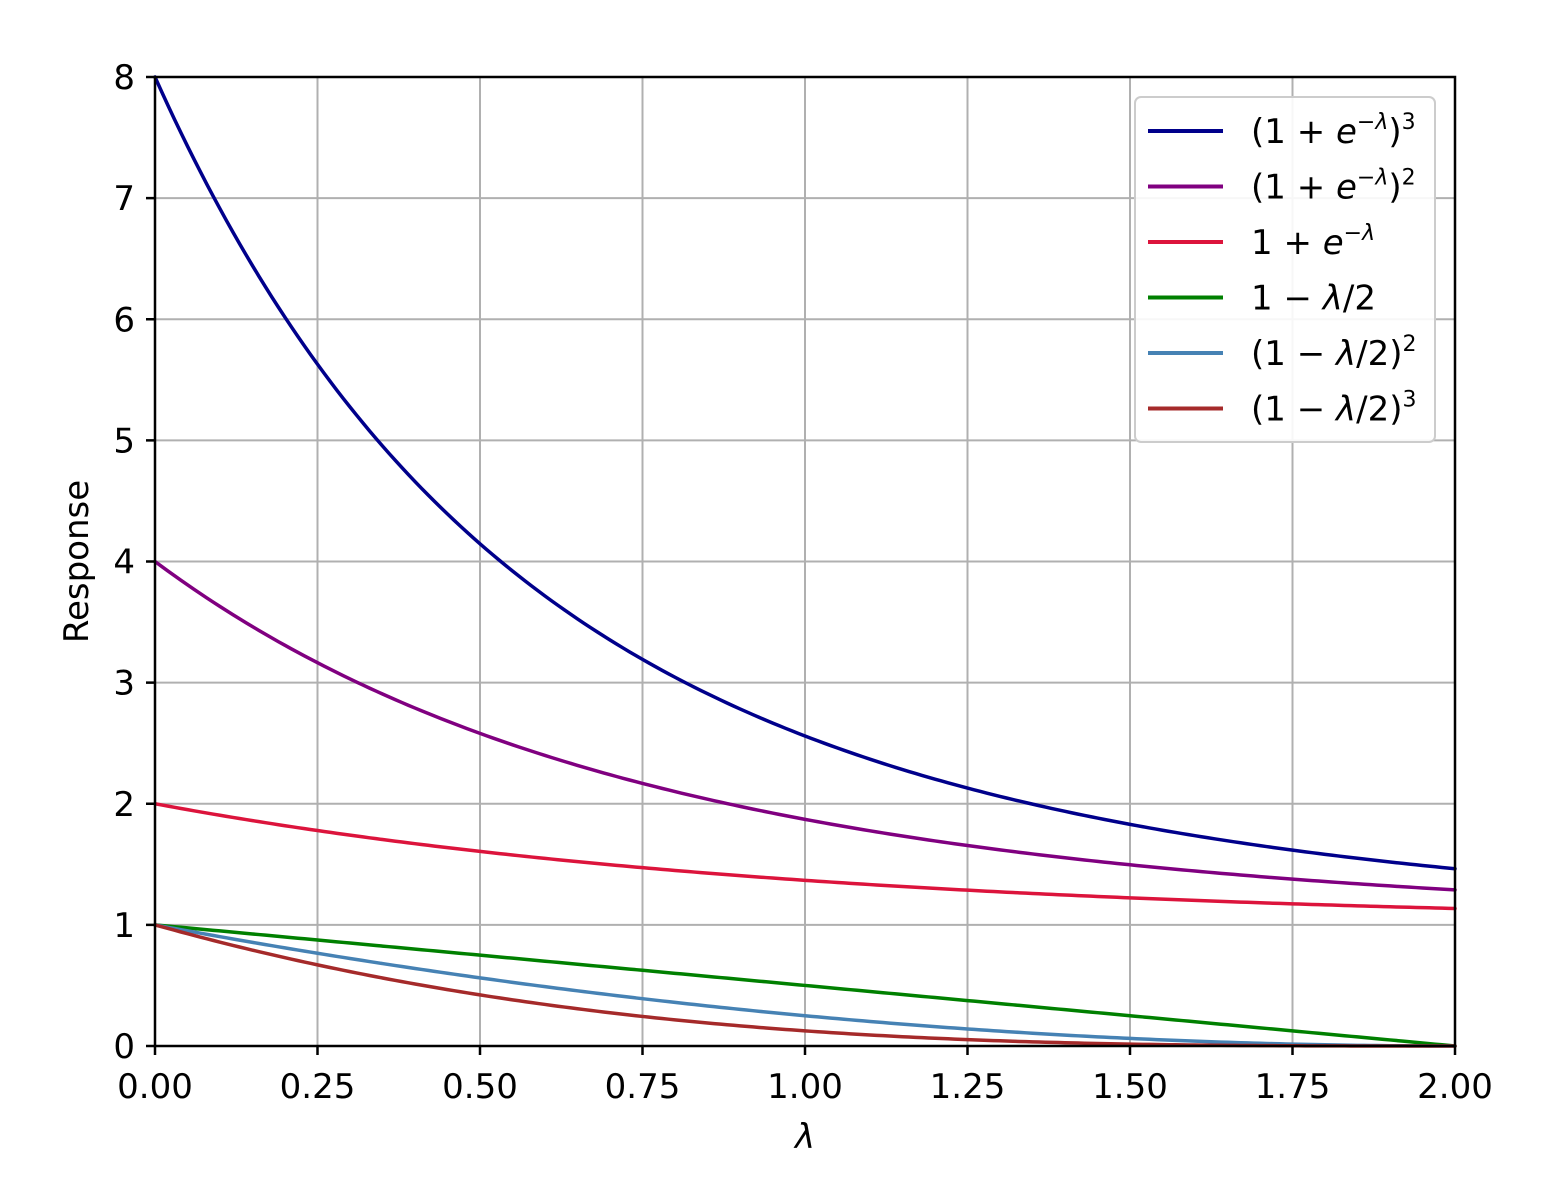  I want to click on x-tick-label: 1.75, so click(1293, 1087).